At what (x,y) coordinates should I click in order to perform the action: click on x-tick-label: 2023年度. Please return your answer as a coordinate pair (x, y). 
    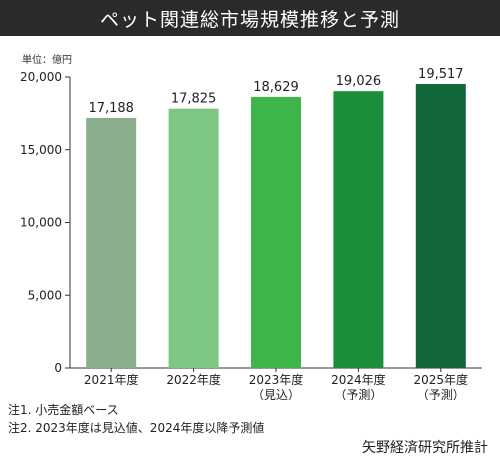
    Looking at the image, I should click on (276, 379).